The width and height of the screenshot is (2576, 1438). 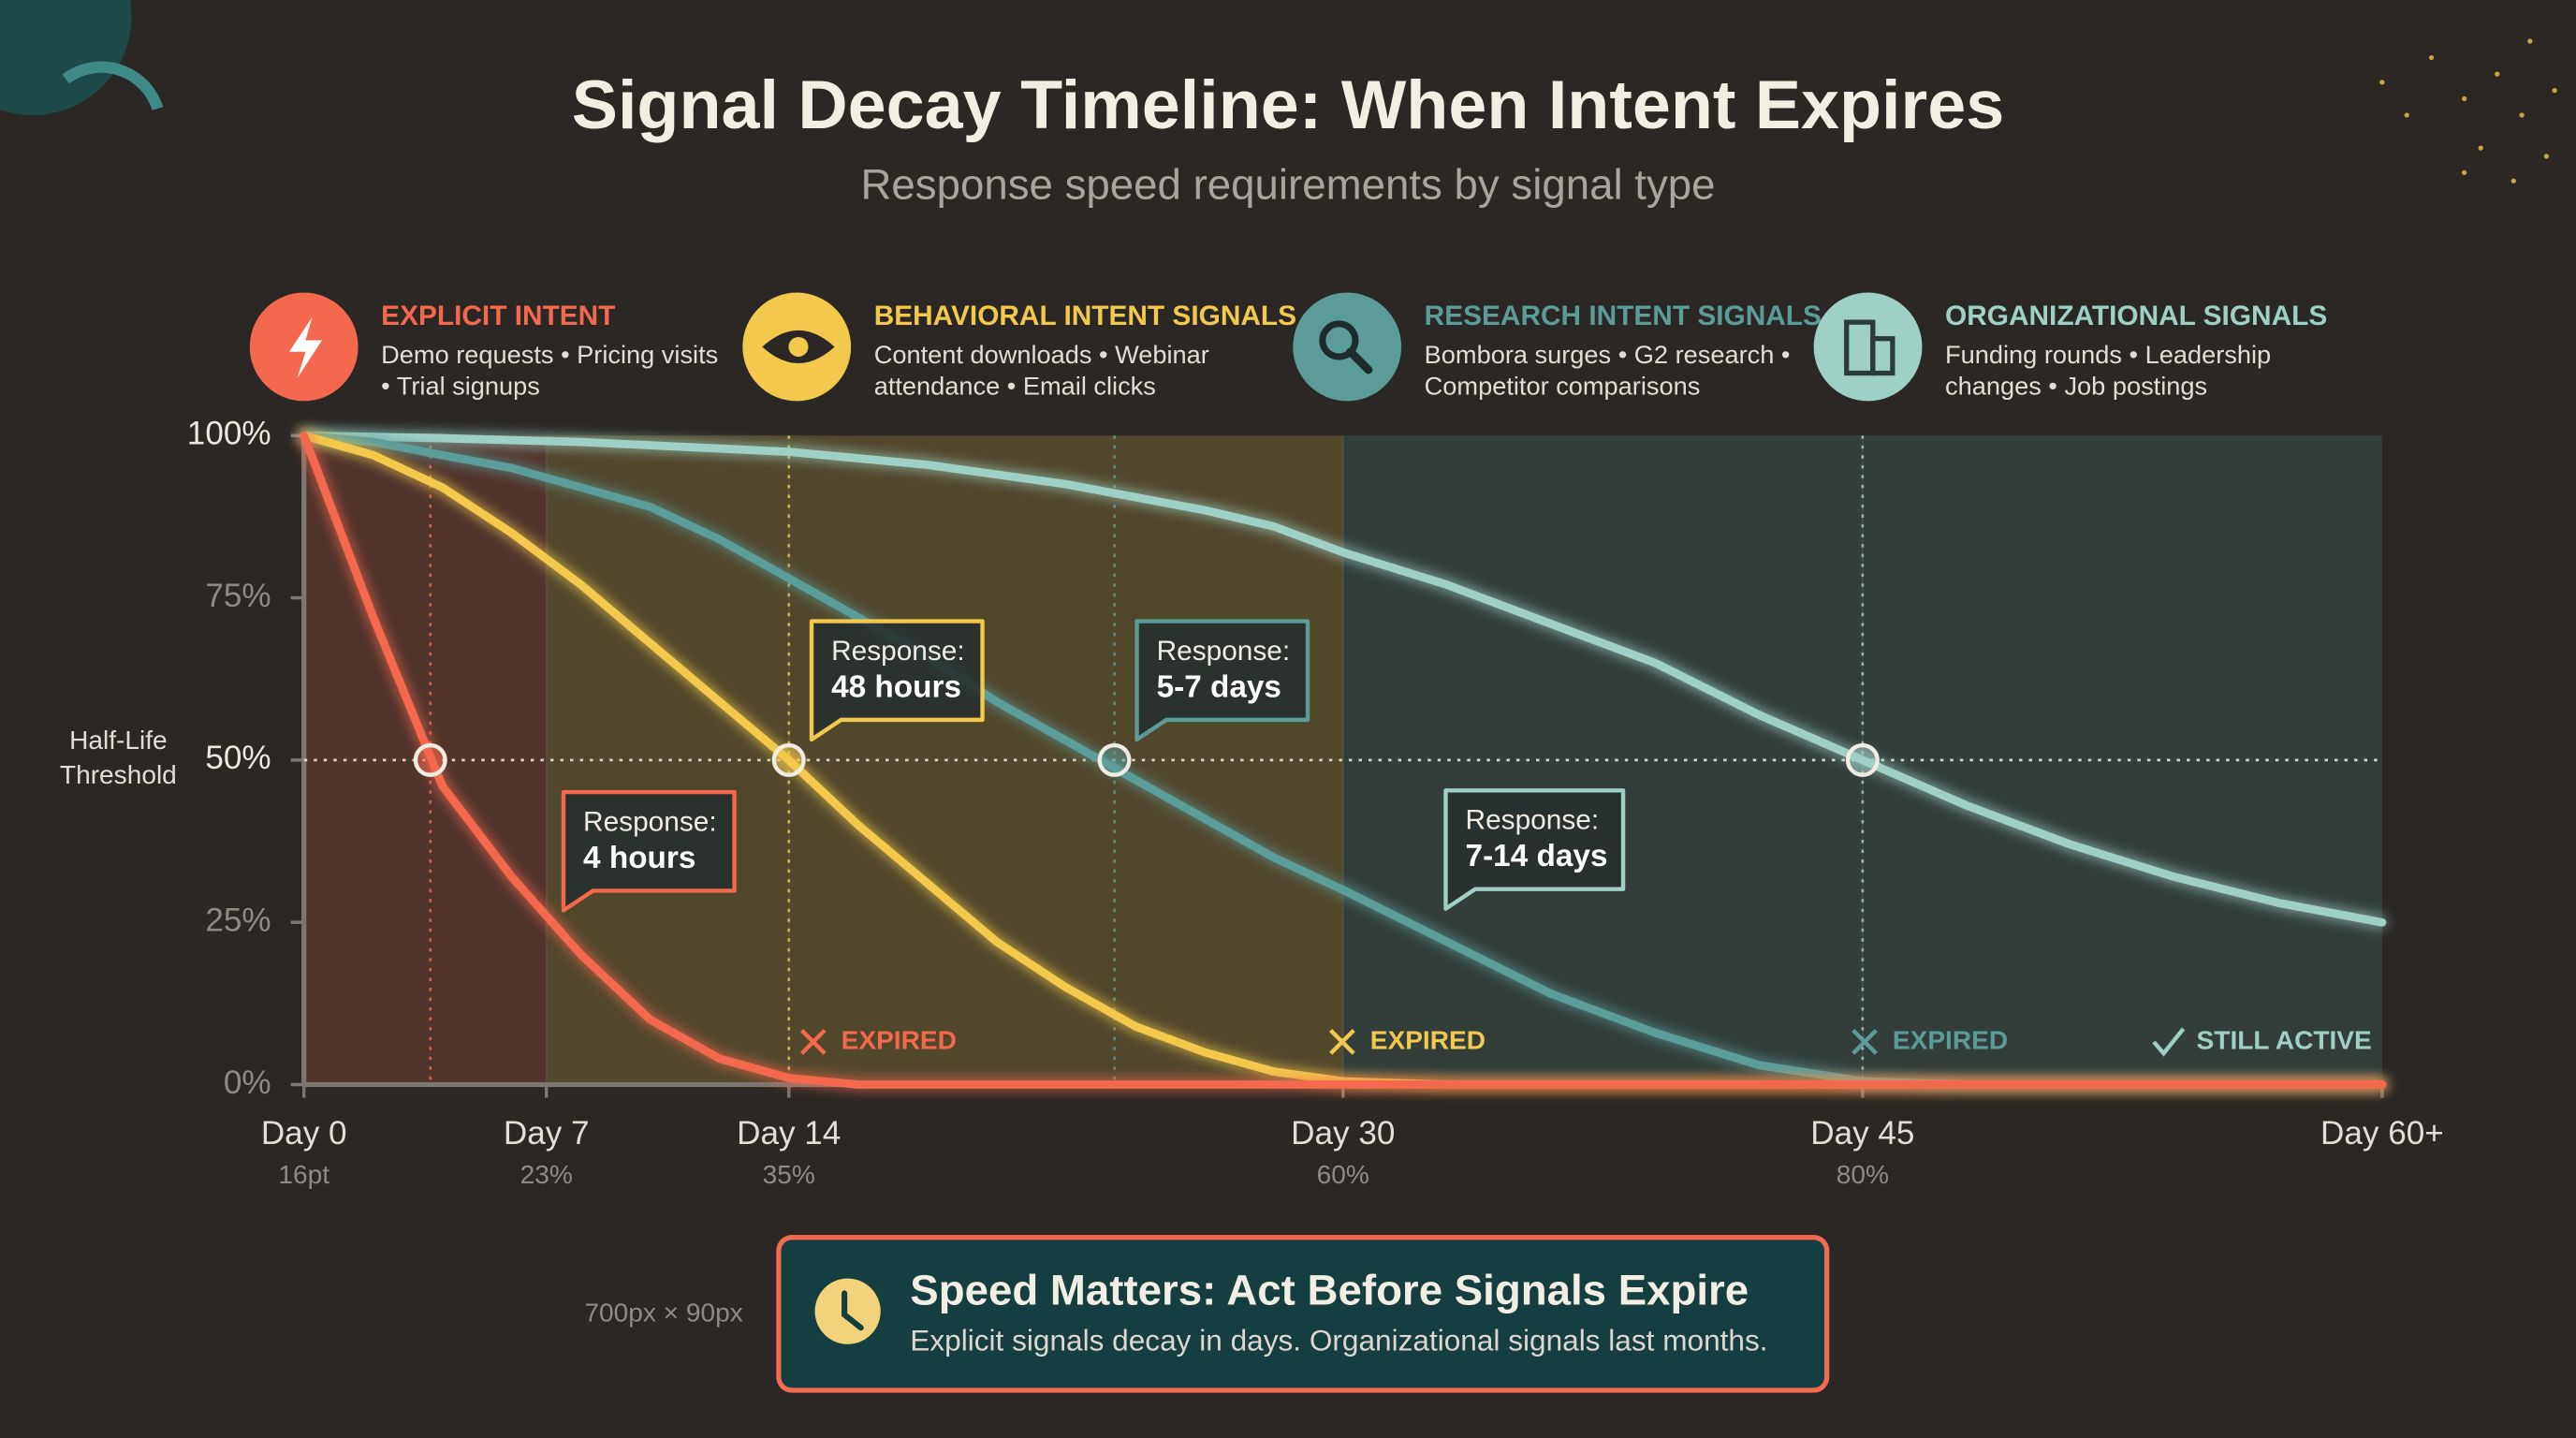 I want to click on x-tick-label: Day 45, so click(x=1862, y=1133).